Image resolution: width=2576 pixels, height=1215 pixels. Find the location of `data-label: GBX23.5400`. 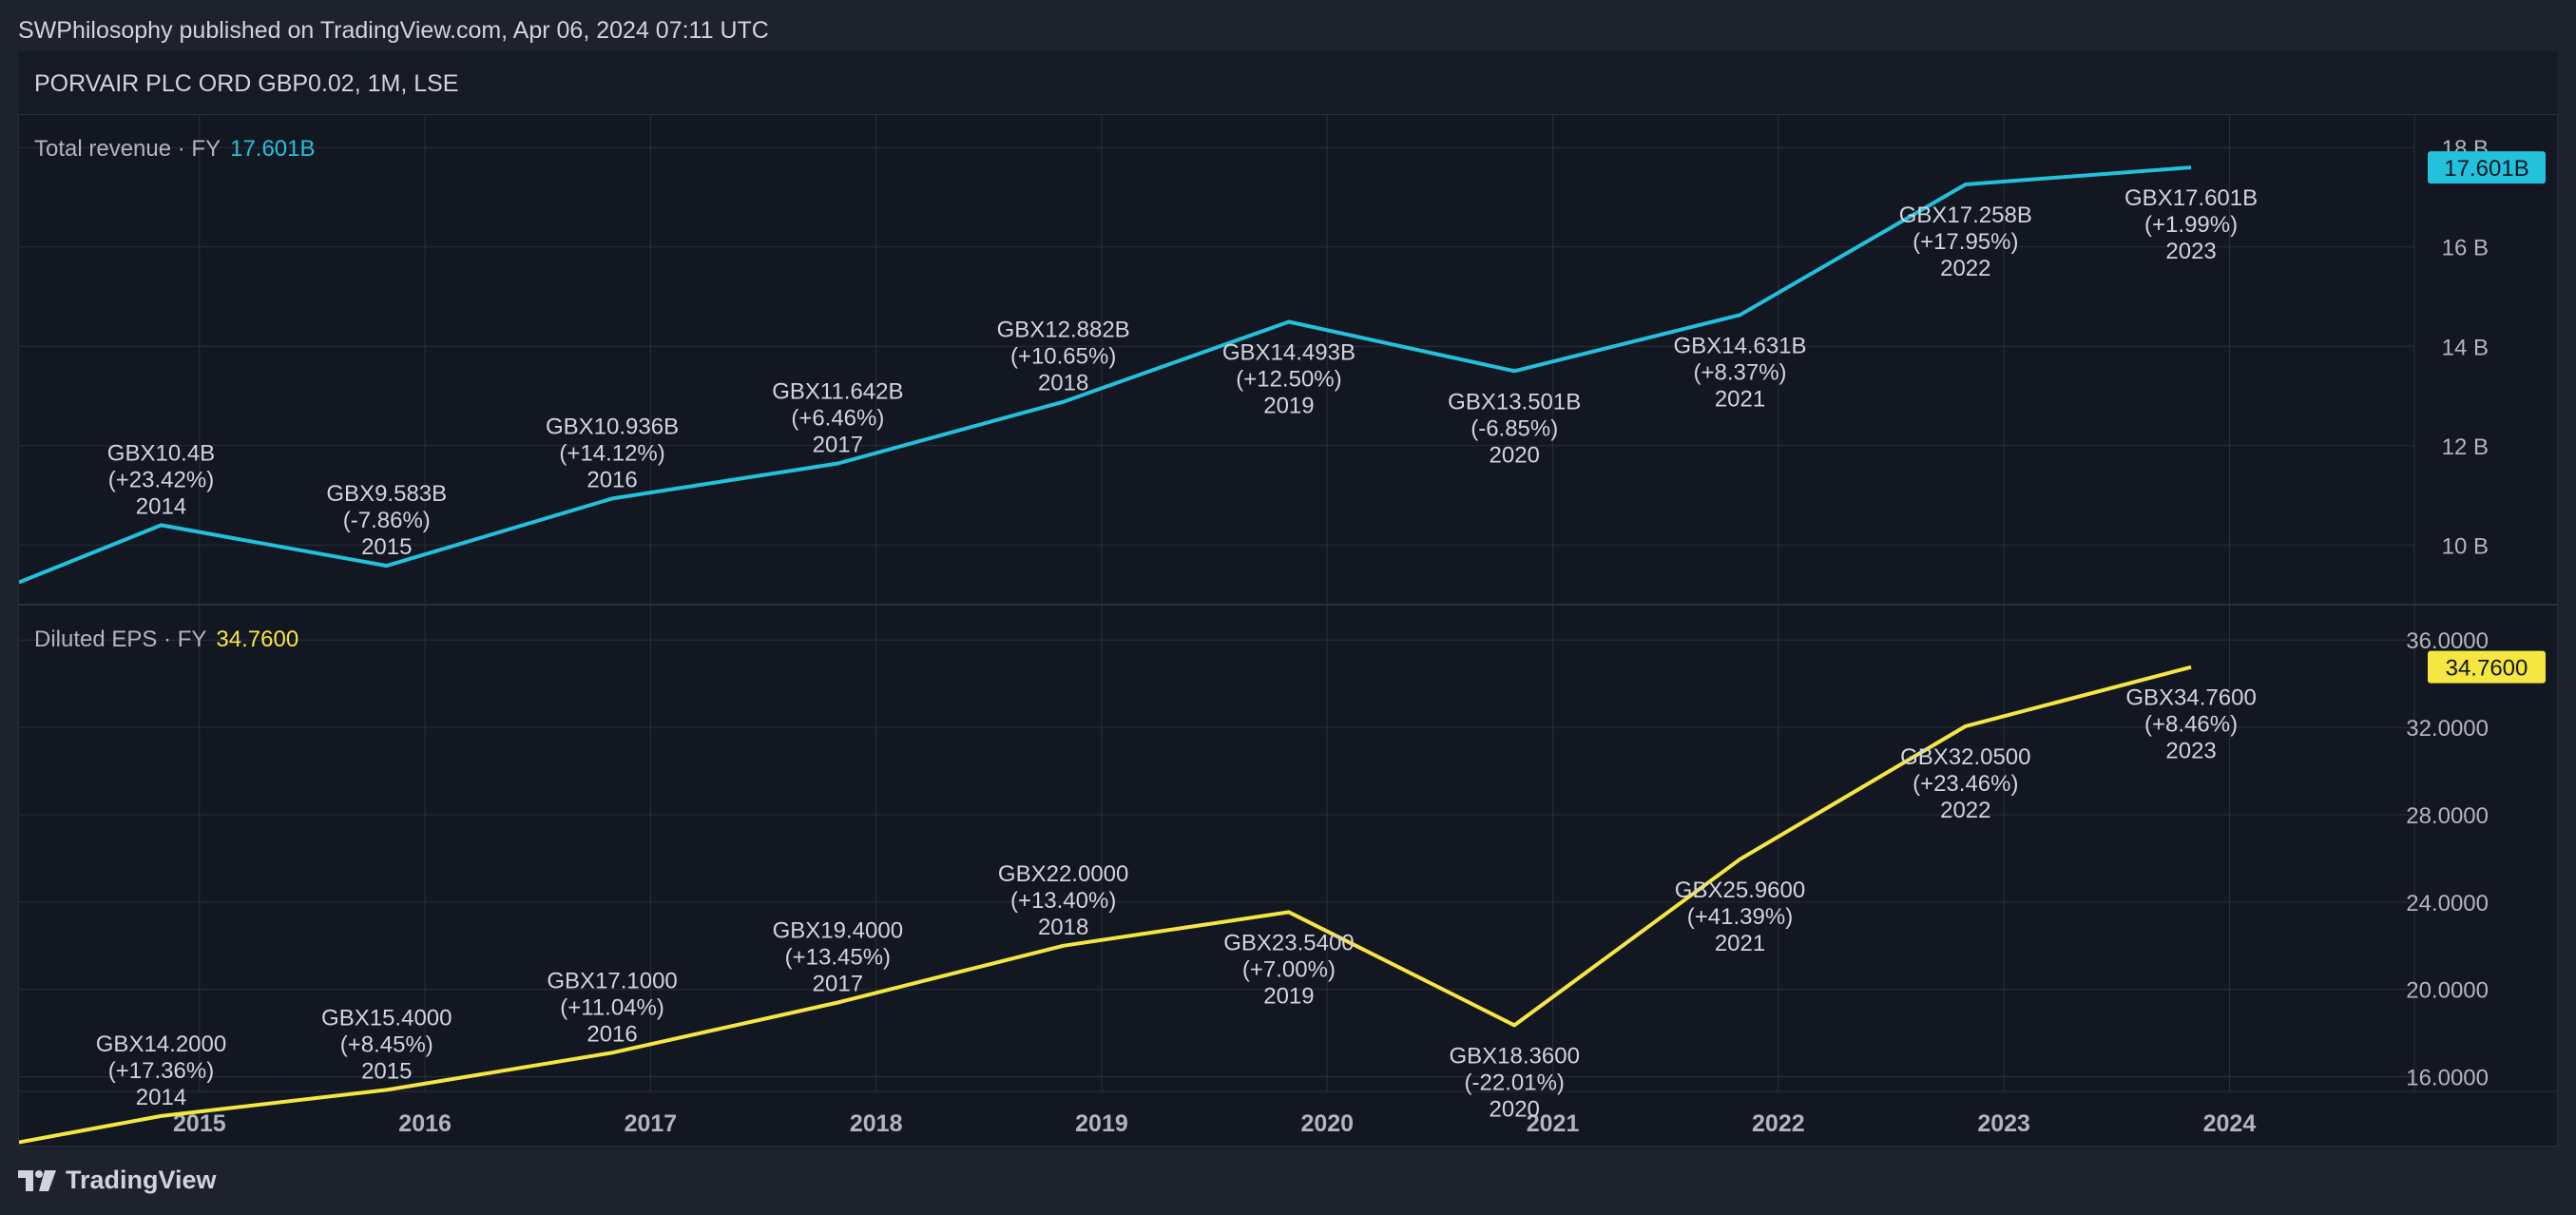

data-label: GBX23.5400 is located at coordinates (1289, 942).